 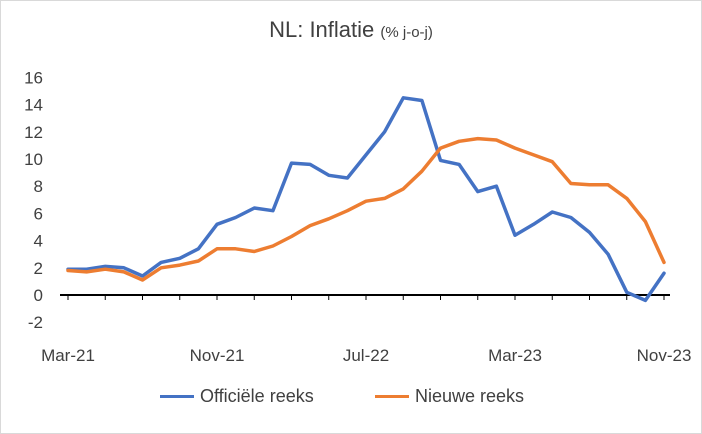 I want to click on chart-title-block: NL: Inflatie (% j-o-j), so click(x=351, y=30).